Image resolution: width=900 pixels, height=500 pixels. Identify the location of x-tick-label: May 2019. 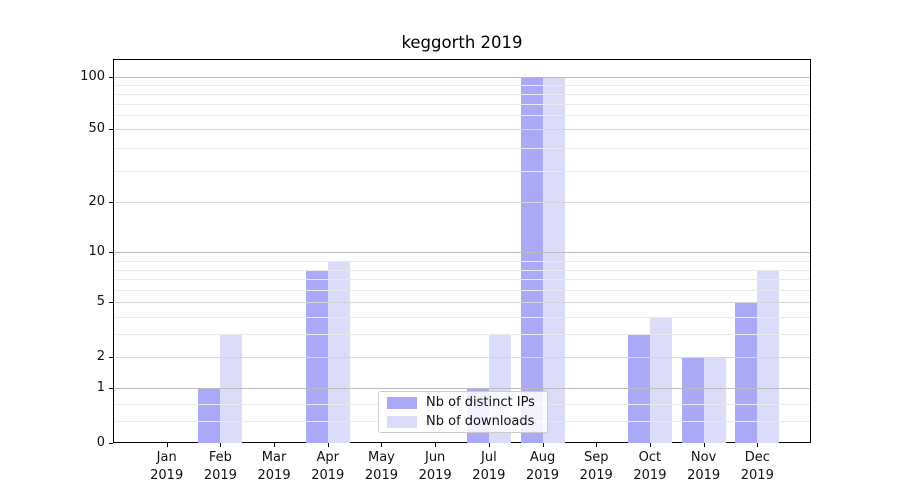
(381, 466).